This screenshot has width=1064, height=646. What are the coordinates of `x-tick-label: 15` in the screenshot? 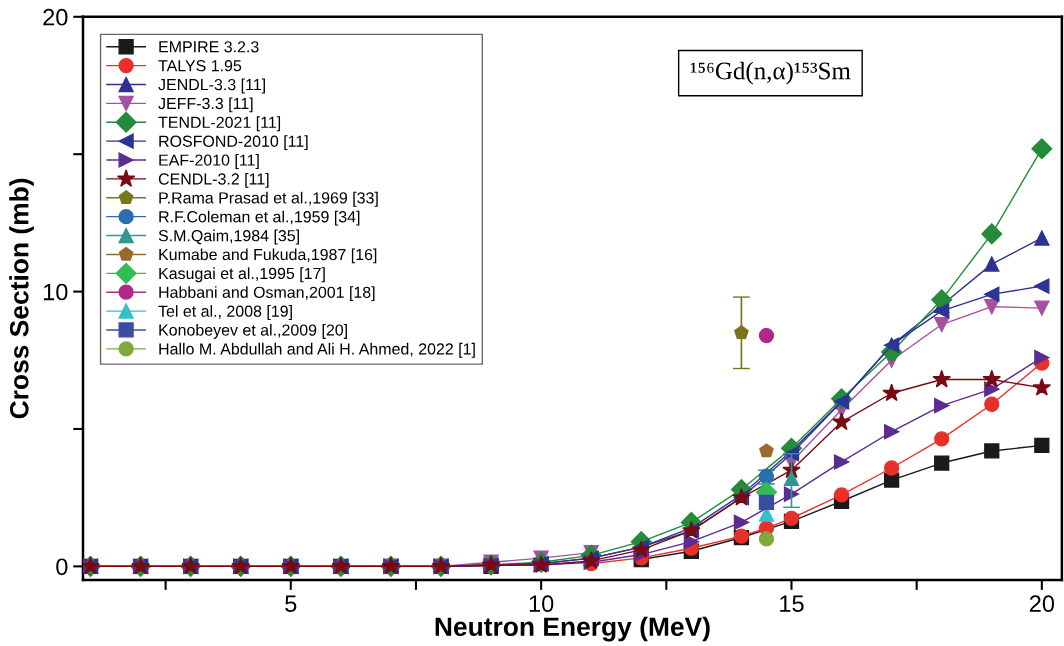 It's located at (792, 604).